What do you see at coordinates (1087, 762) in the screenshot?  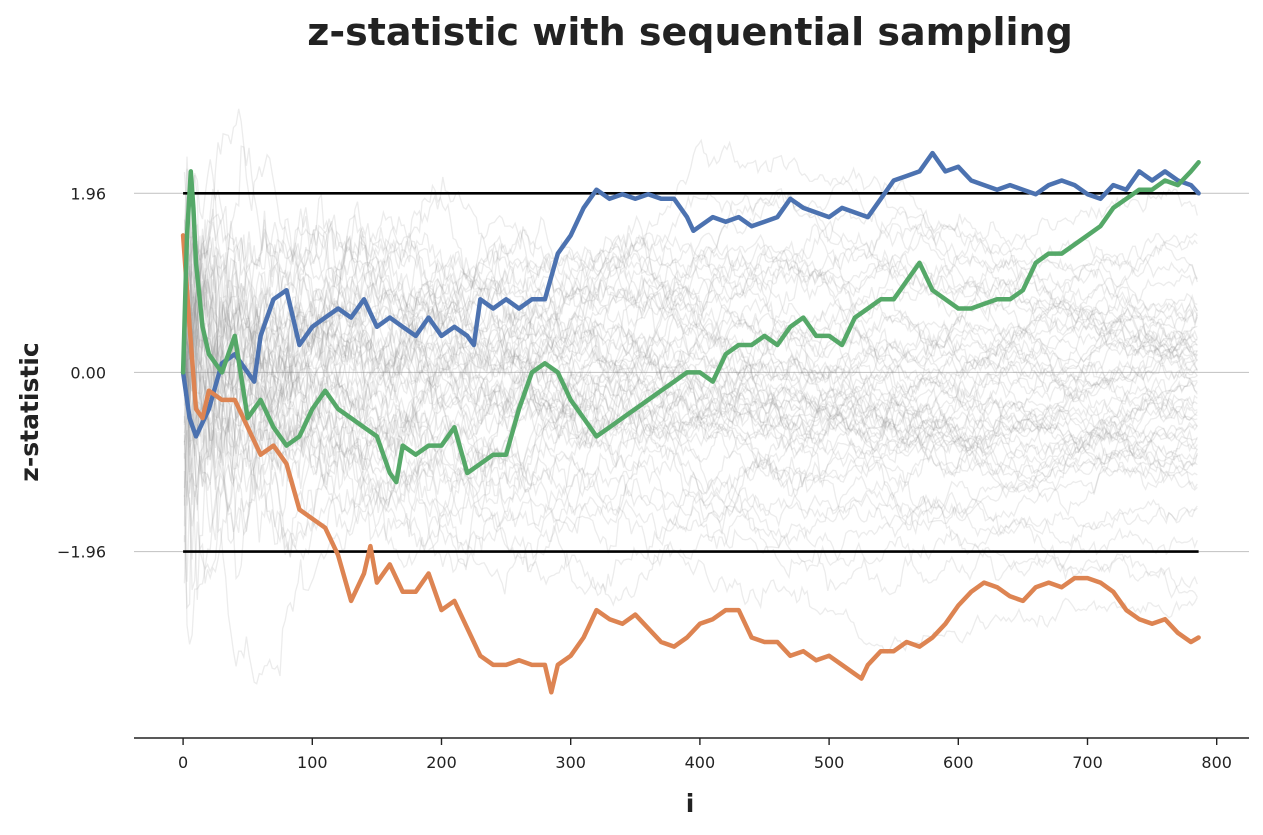 I see `x-tick-label: 700` at bounding box center [1087, 762].